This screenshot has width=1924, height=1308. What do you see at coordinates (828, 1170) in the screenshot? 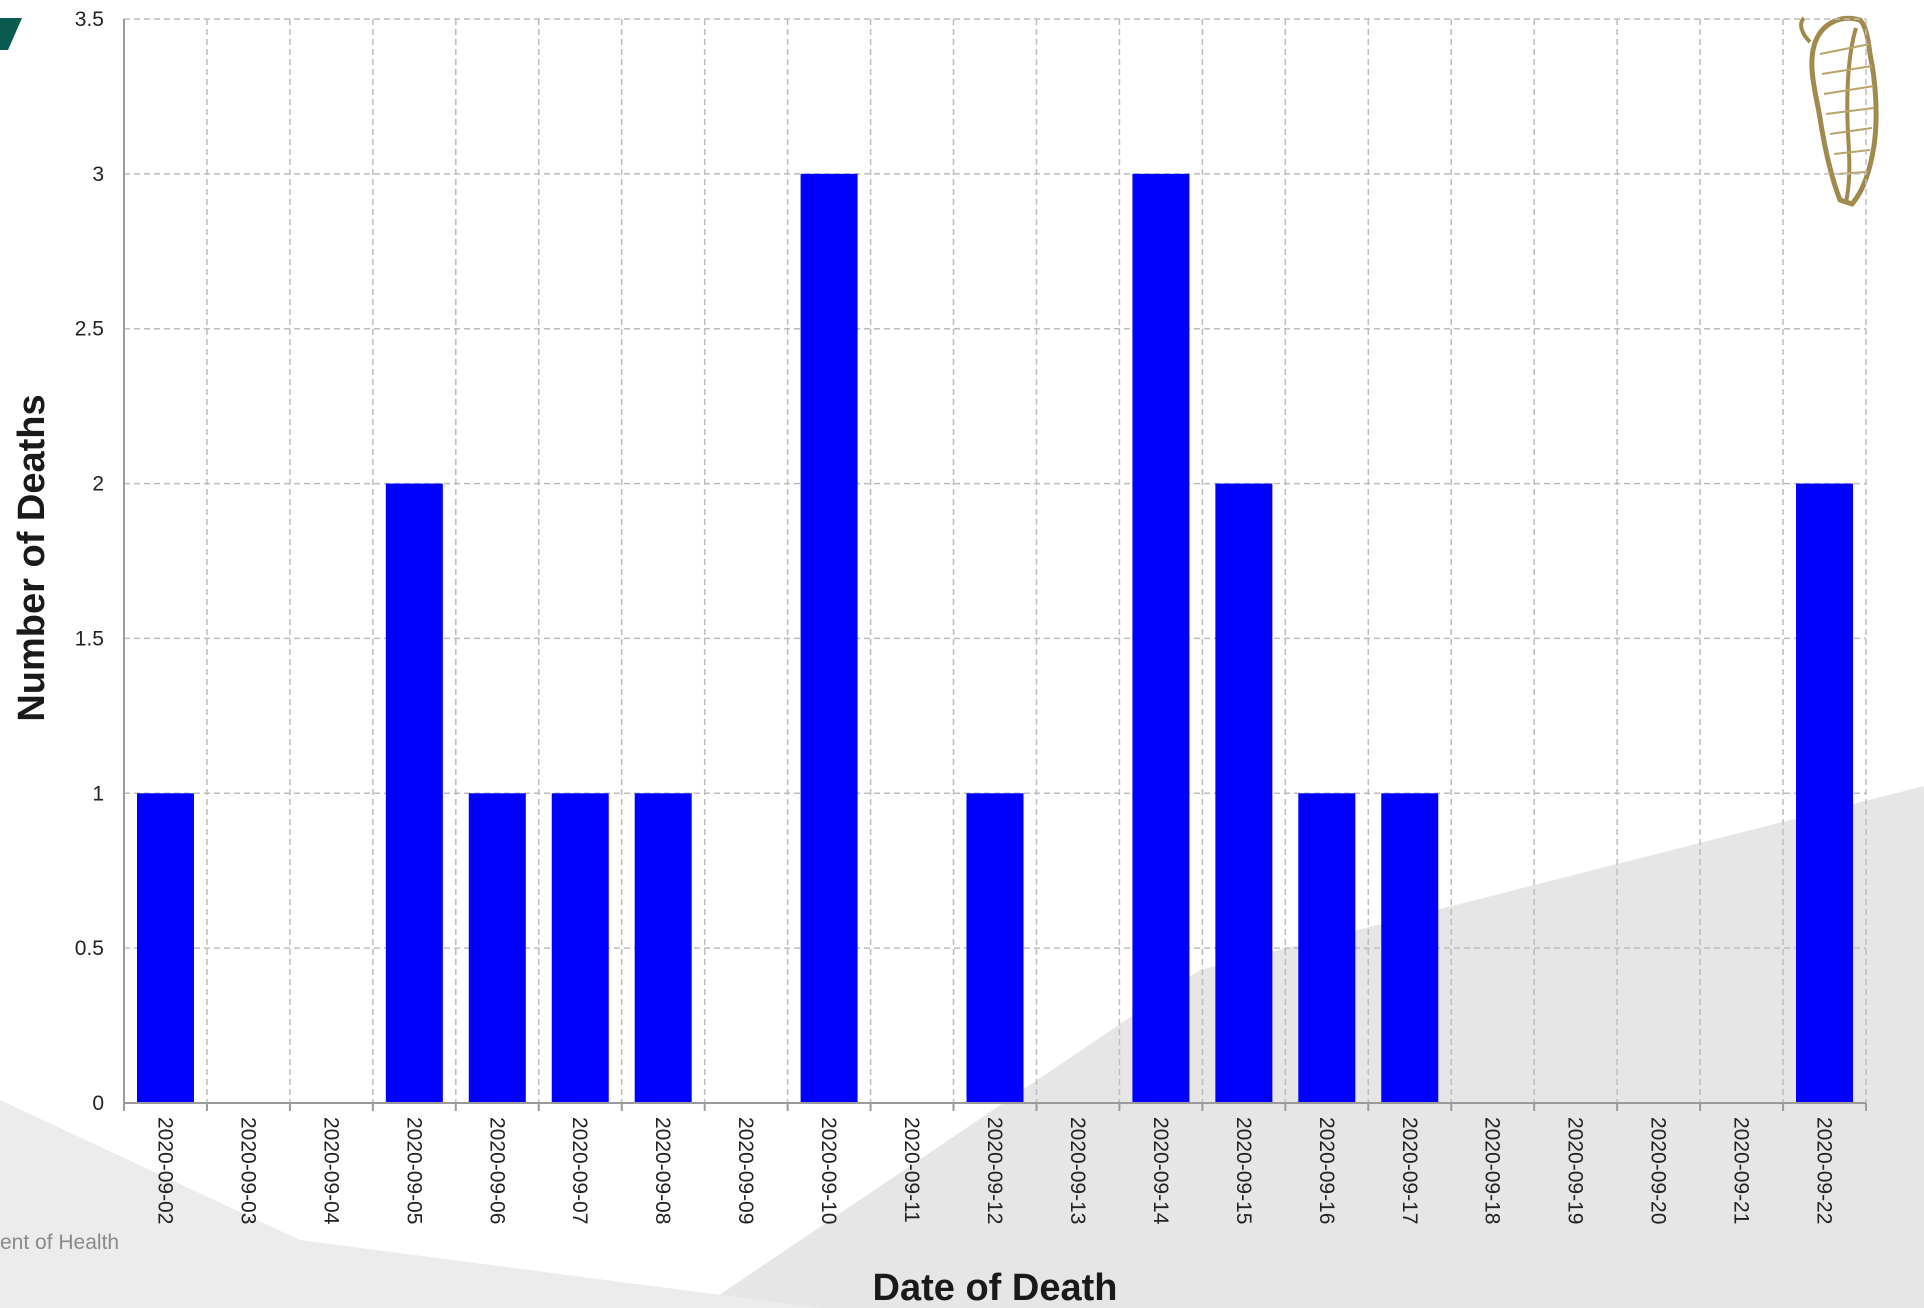
I see `x-tick-label: 2020-09-10` at bounding box center [828, 1170].